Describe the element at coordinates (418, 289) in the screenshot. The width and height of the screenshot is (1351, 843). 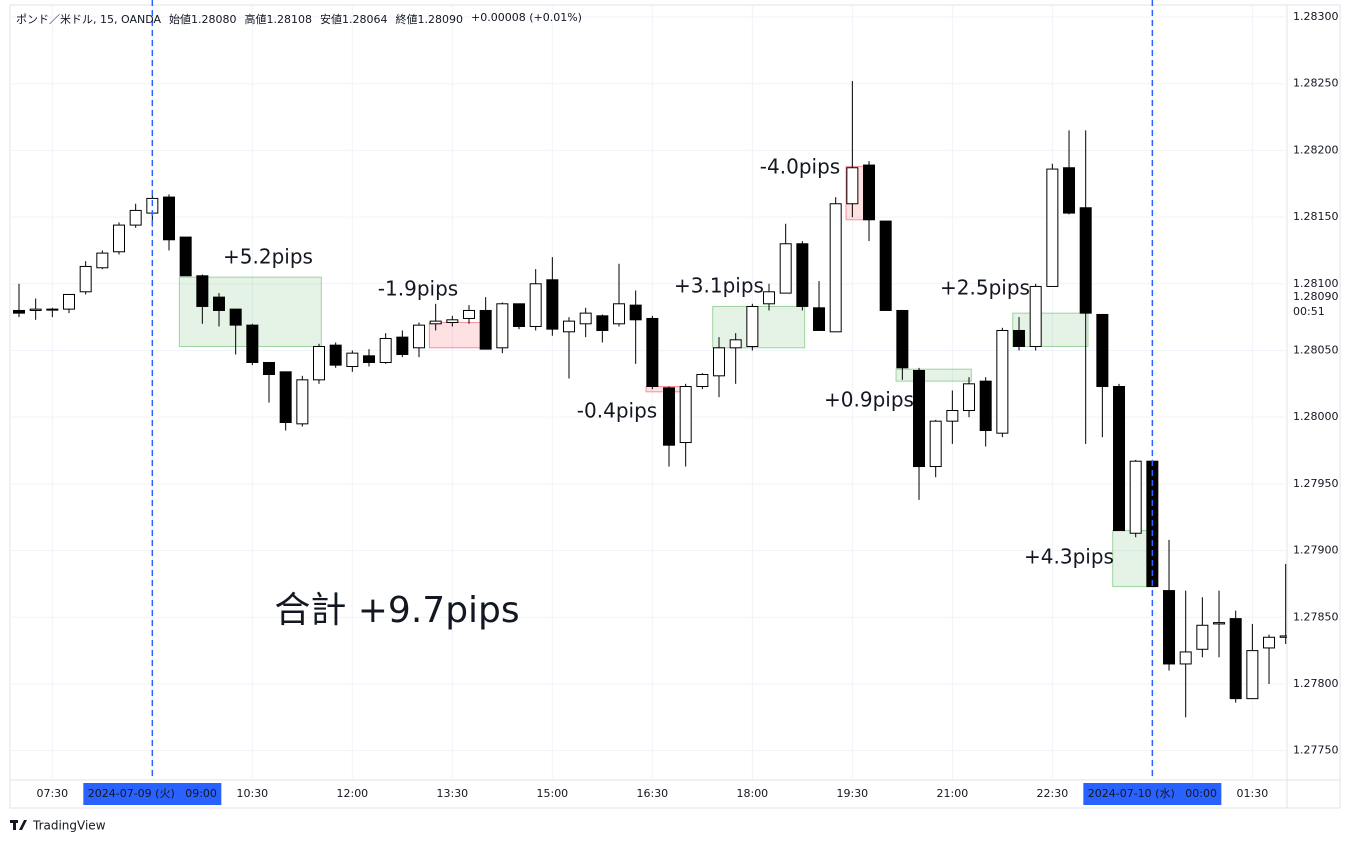
I see `trade-label: -1.9pips` at that location.